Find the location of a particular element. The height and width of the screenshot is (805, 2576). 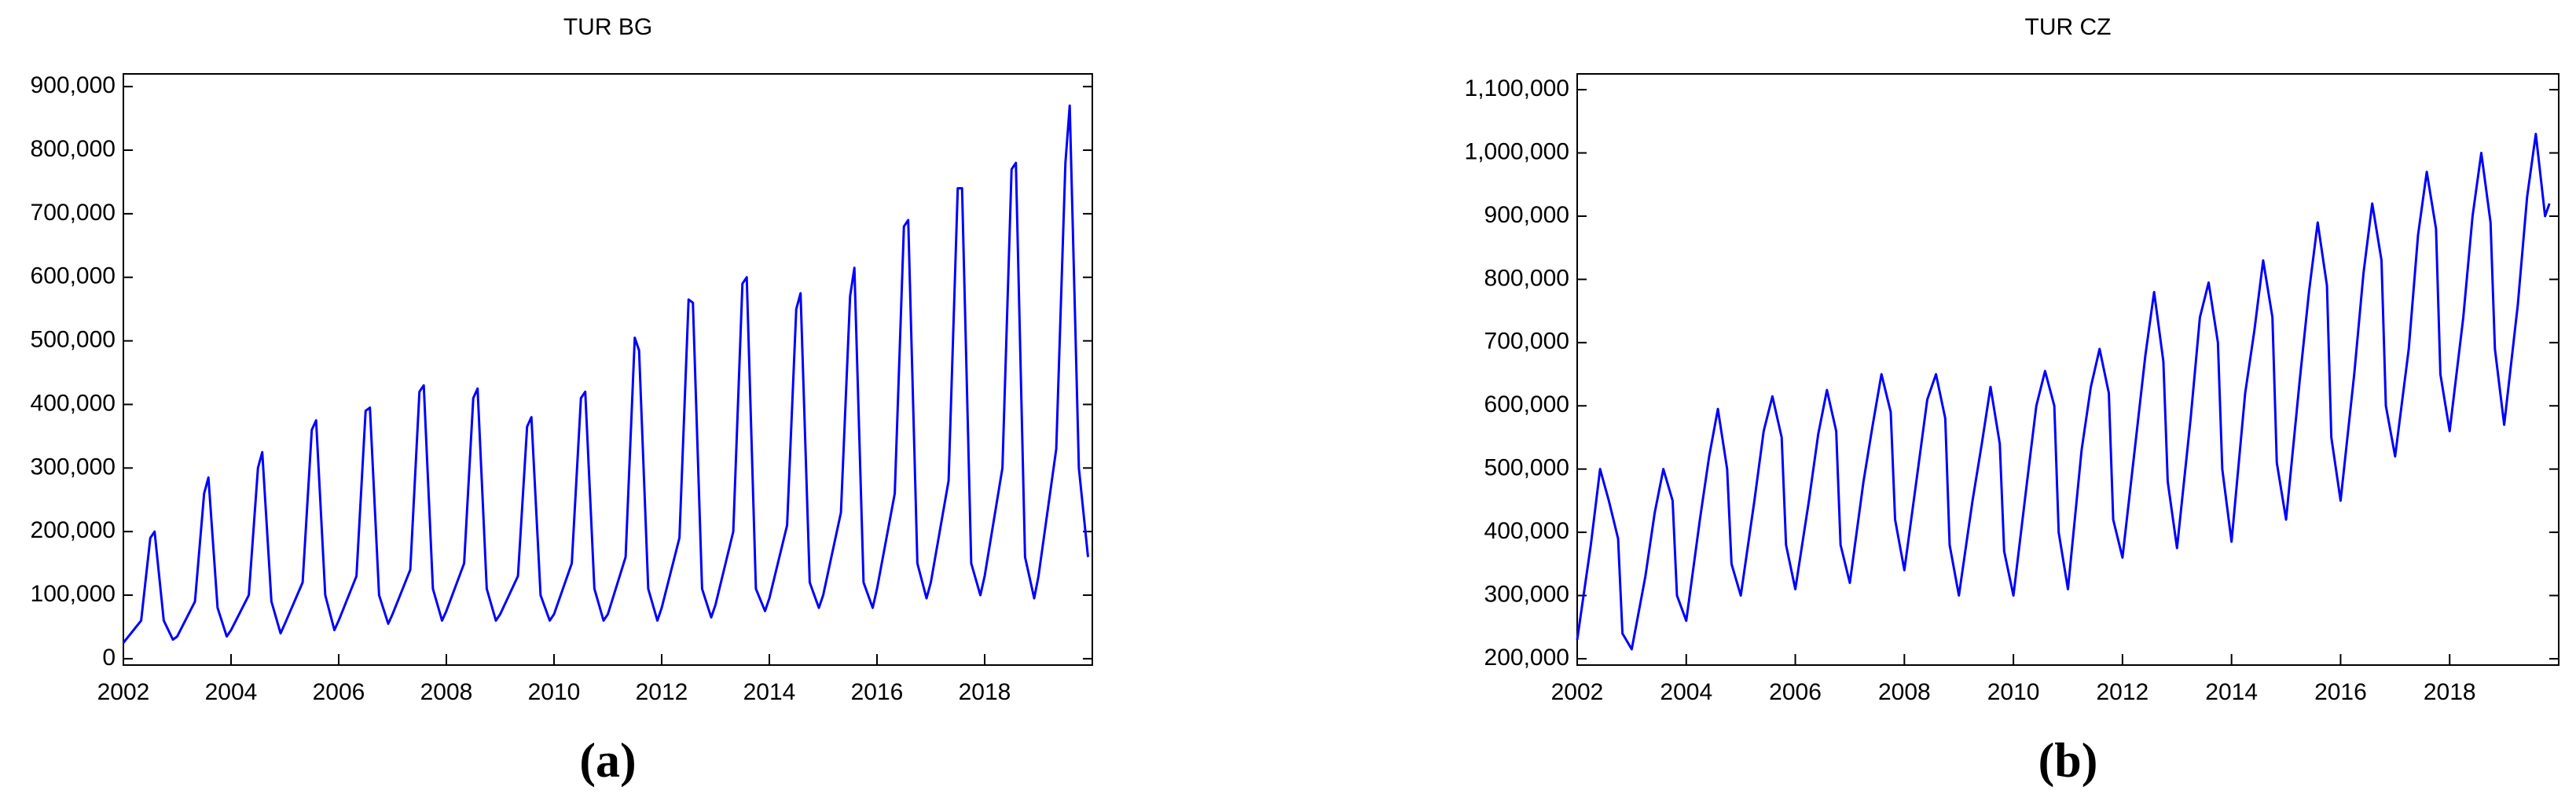

chart-title: TUR BG is located at coordinates (607, 27).